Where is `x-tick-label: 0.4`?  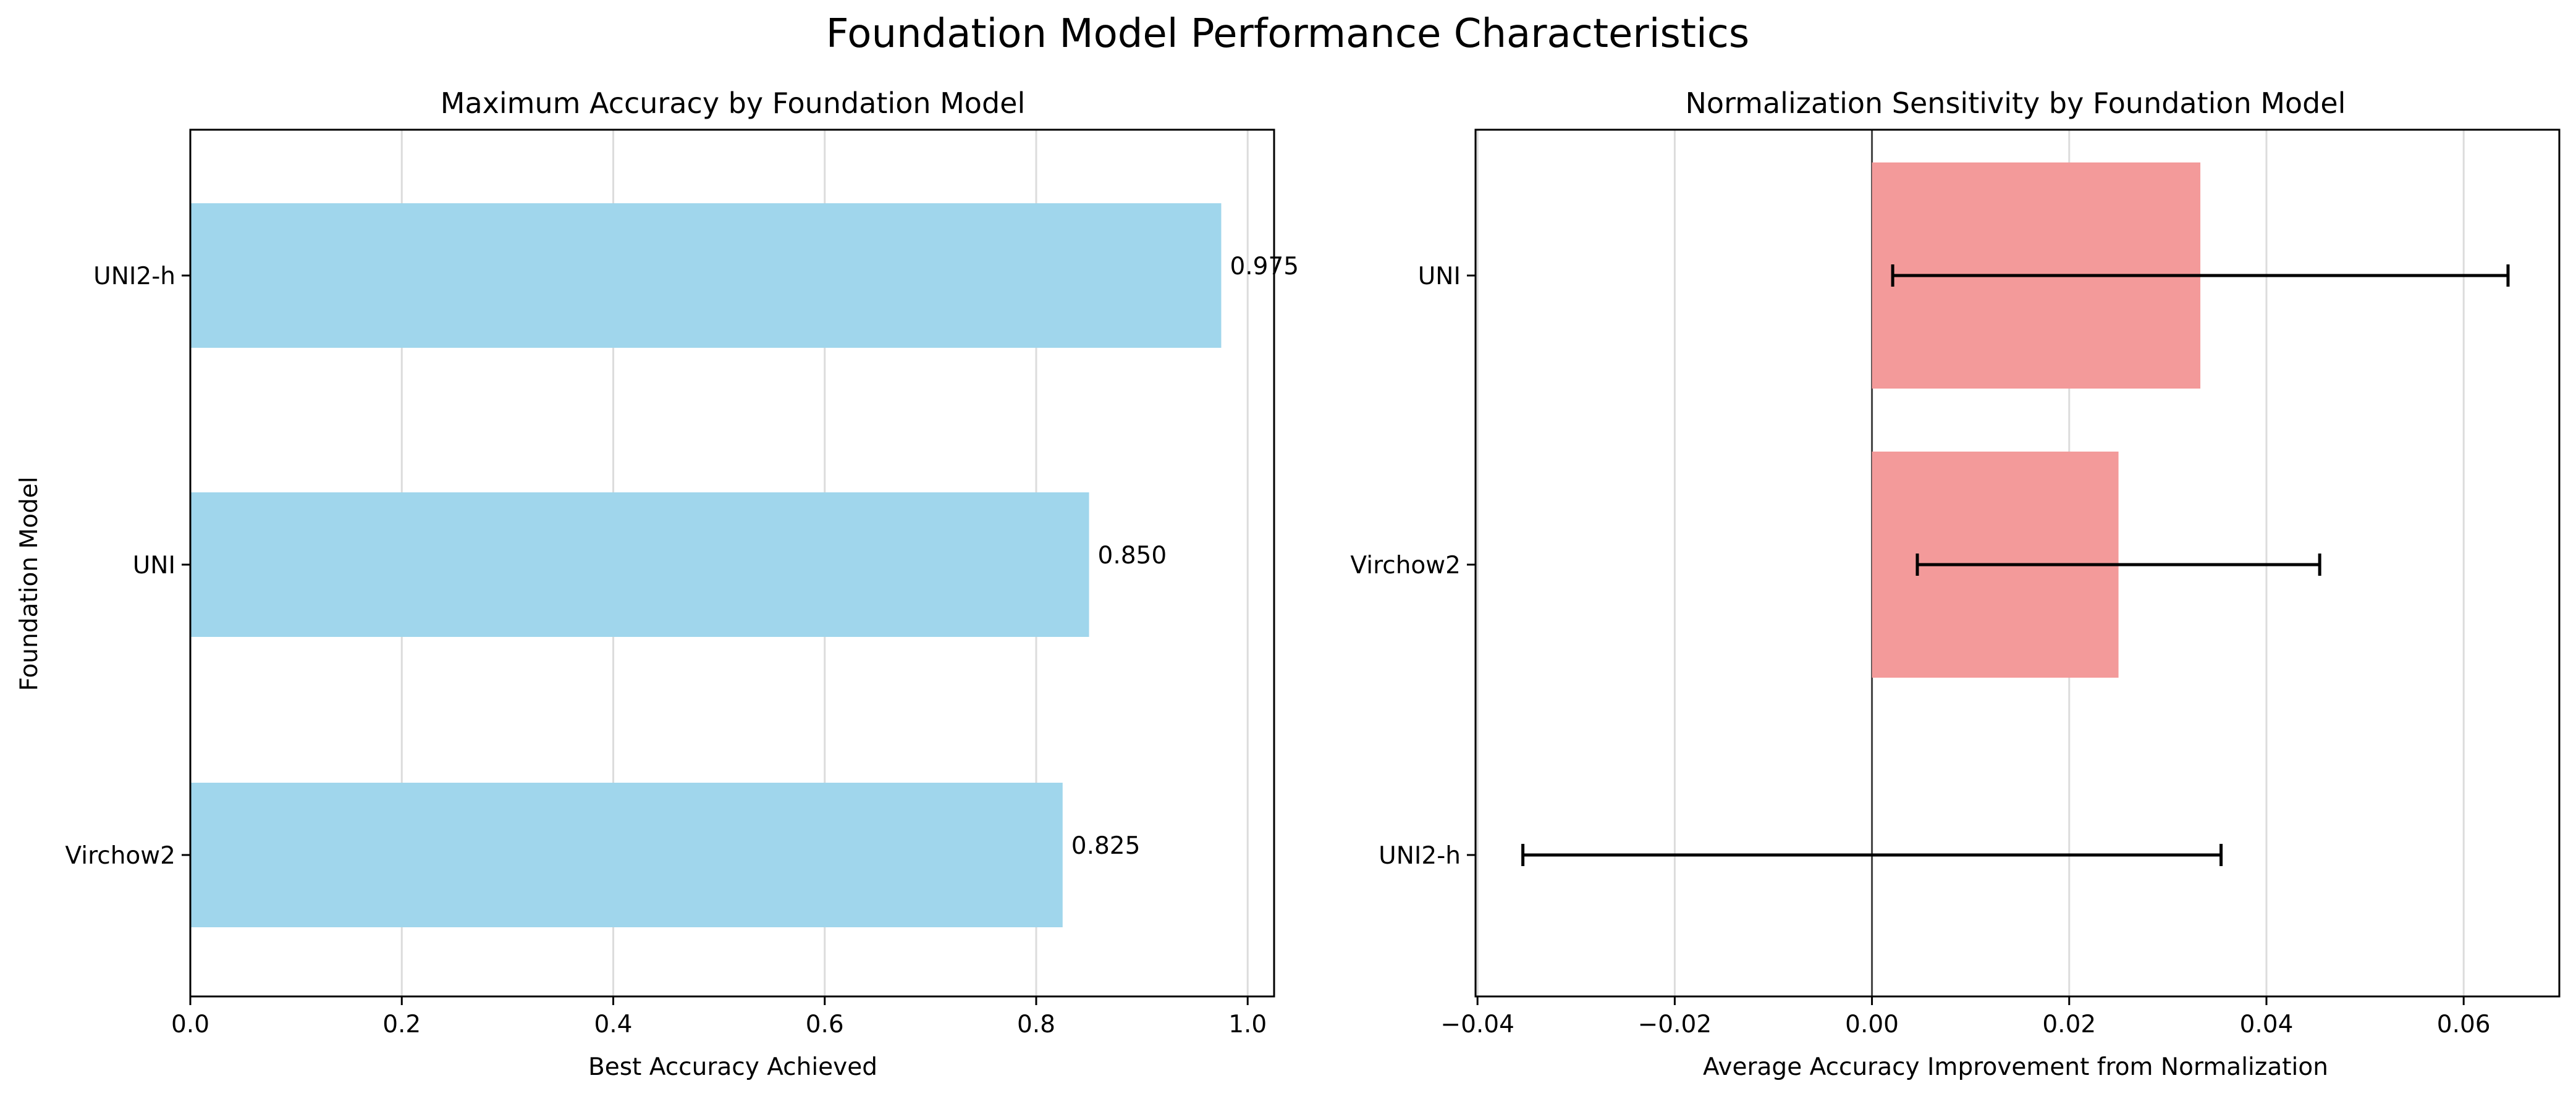
x-tick-label: 0.4 is located at coordinates (613, 1024).